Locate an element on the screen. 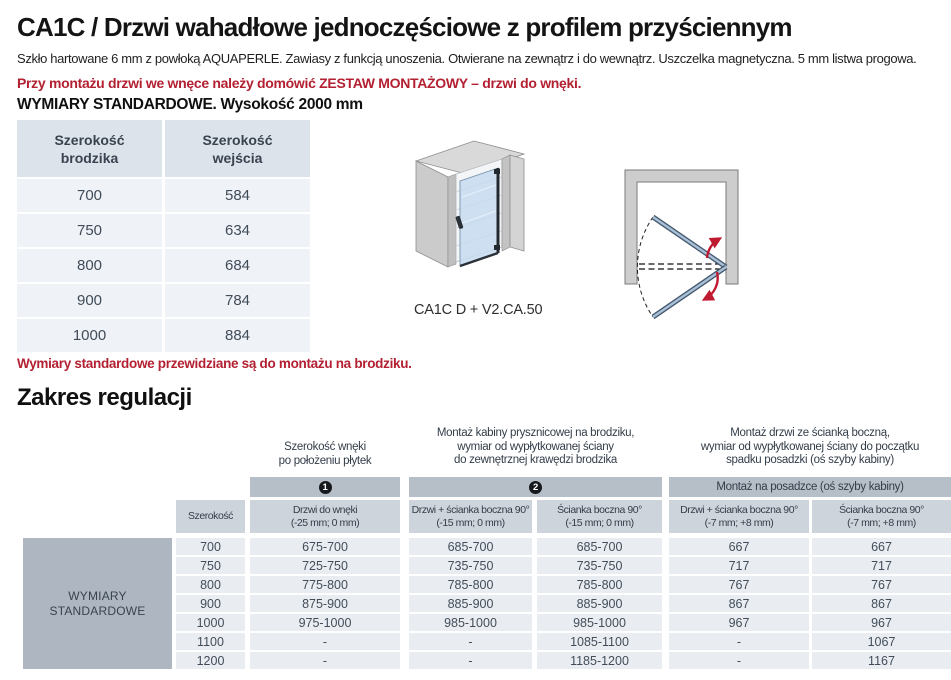 This screenshot has width=951, height=680. standard-dimensions-label: WYMIARY STANDARDOWE is located at coordinates (97, 603).